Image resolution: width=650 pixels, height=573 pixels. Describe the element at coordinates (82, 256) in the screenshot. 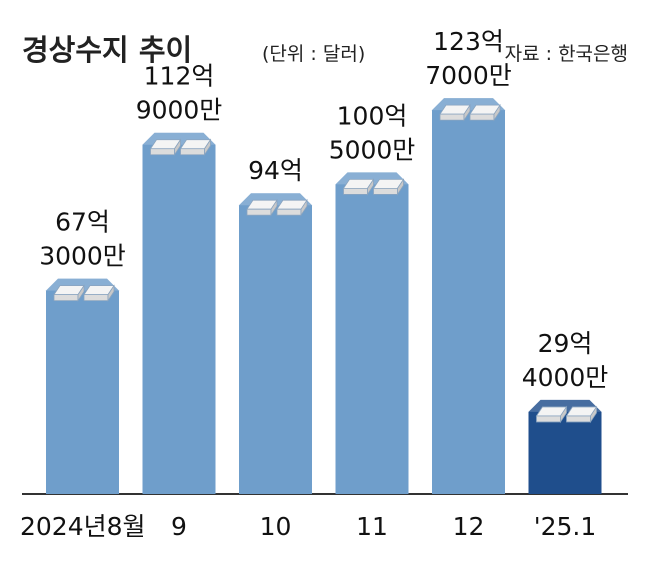

I see `value-label: 3000만` at that location.